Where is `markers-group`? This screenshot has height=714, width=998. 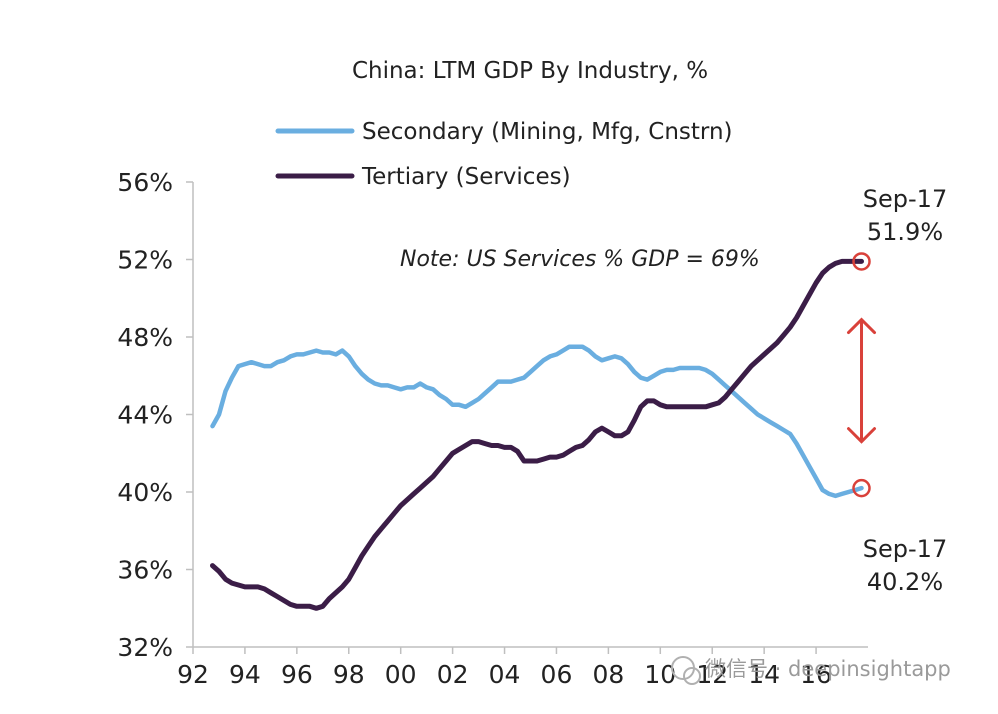 markers-group is located at coordinates (862, 375).